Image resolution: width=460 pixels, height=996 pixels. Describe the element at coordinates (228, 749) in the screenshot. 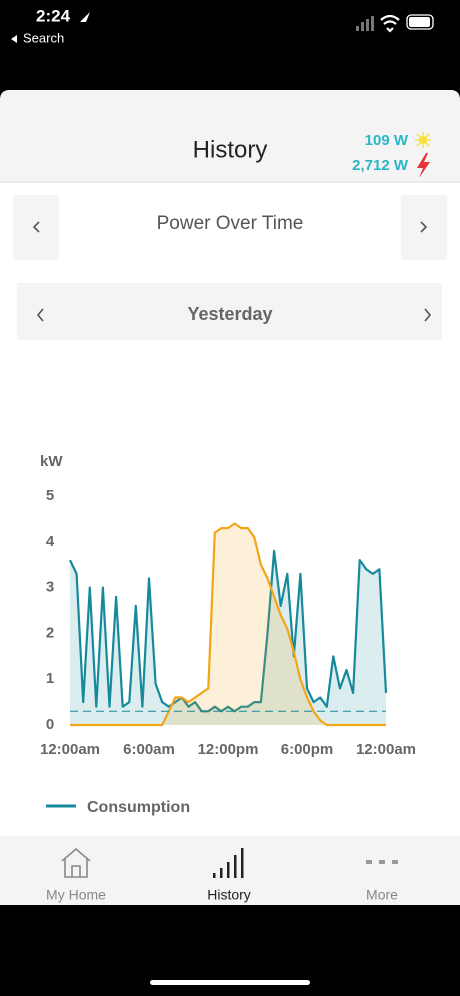

I see `x-tick-label: 12:00pm` at that location.